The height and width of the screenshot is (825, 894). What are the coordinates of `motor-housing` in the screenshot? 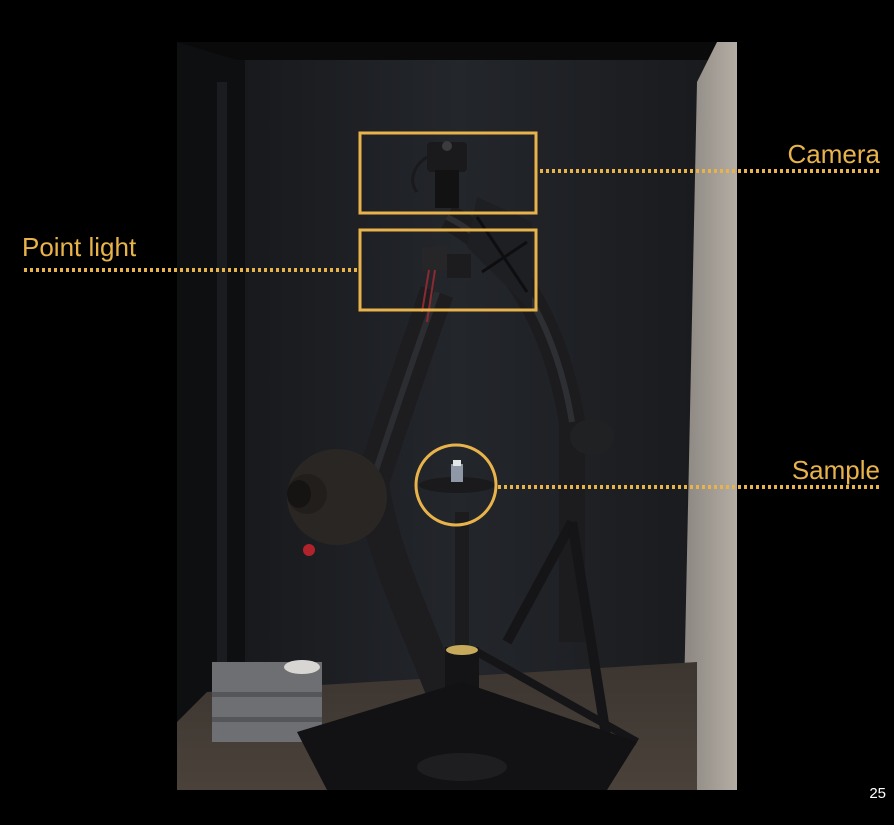 It's located at (337, 497).